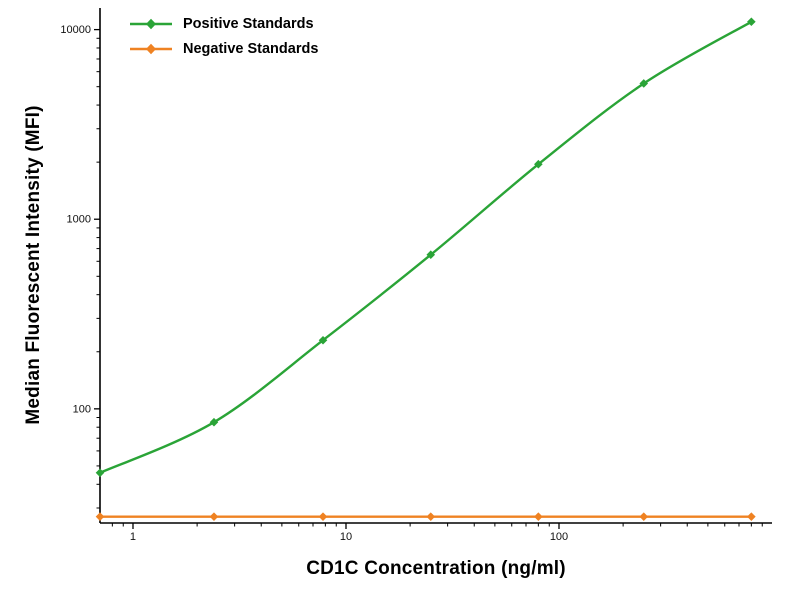 Image resolution: width=800 pixels, height=600 pixels. What do you see at coordinates (437, 533) in the screenshot?
I see `x-axis-ticks: 1 10 100` at bounding box center [437, 533].